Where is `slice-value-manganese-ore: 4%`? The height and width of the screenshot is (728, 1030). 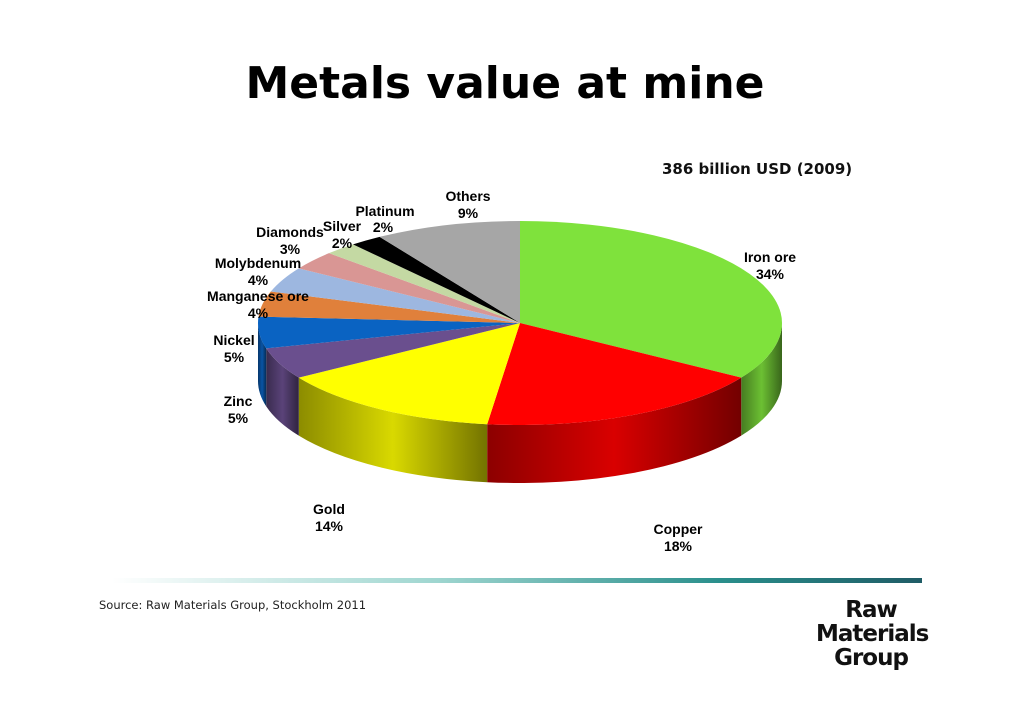 slice-value-manganese-ore: 4% is located at coordinates (258, 313).